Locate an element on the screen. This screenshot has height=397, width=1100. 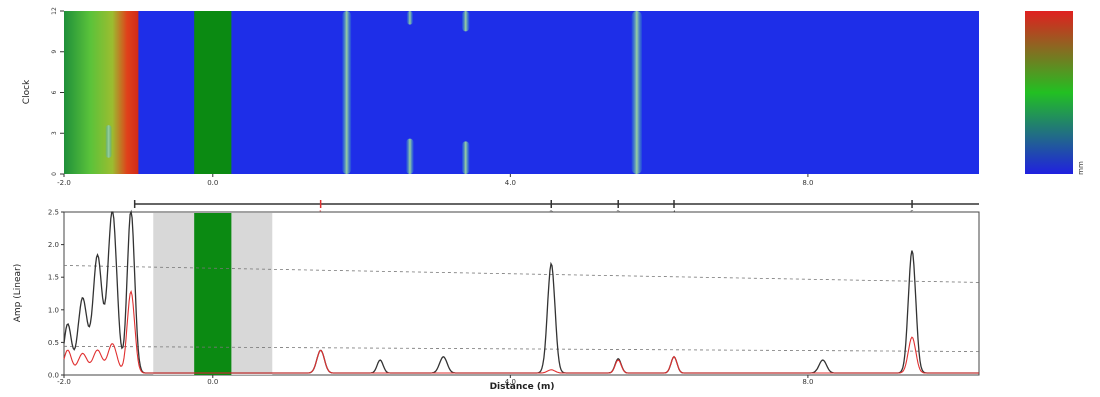
amplitude-y-tick-label: 2.0 is located at coordinates (53, 245).